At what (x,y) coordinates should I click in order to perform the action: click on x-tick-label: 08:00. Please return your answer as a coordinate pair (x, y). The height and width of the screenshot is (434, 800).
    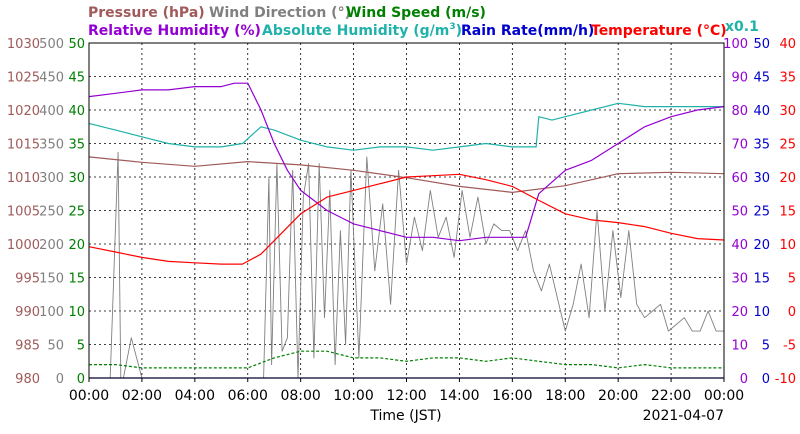
    Looking at the image, I should click on (300, 396).